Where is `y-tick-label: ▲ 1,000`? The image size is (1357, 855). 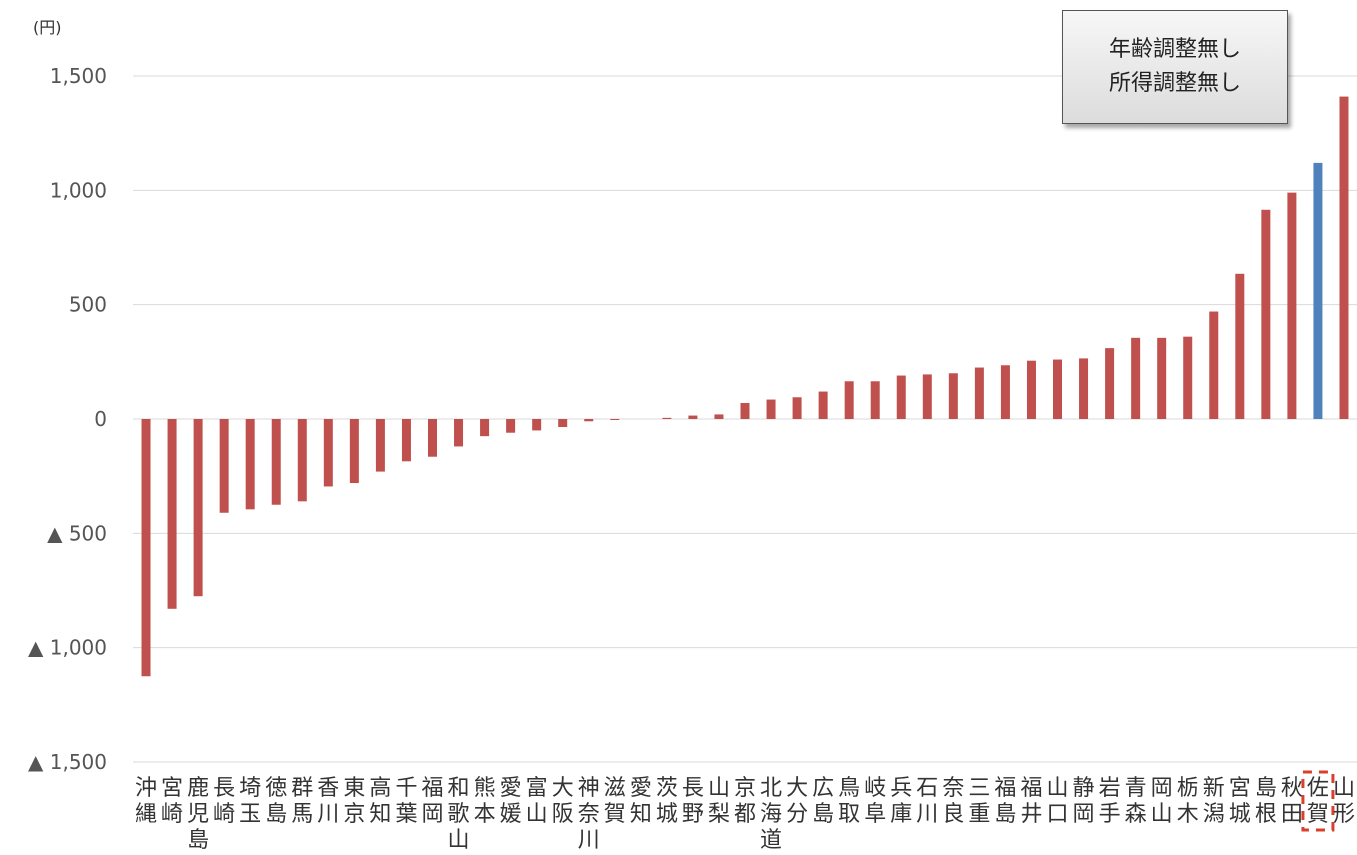 y-tick-label: ▲ 1,000 is located at coordinates (67, 648).